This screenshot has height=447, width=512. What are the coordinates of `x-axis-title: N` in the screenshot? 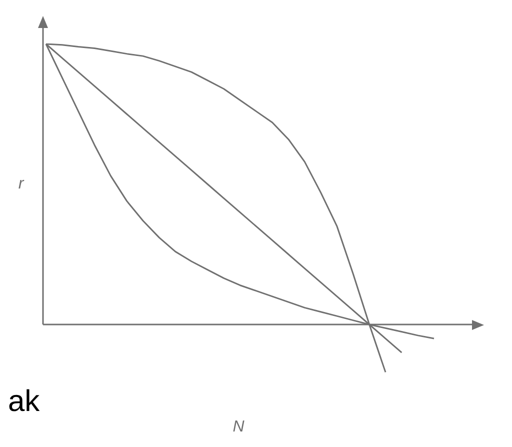 It's located at (238, 427).